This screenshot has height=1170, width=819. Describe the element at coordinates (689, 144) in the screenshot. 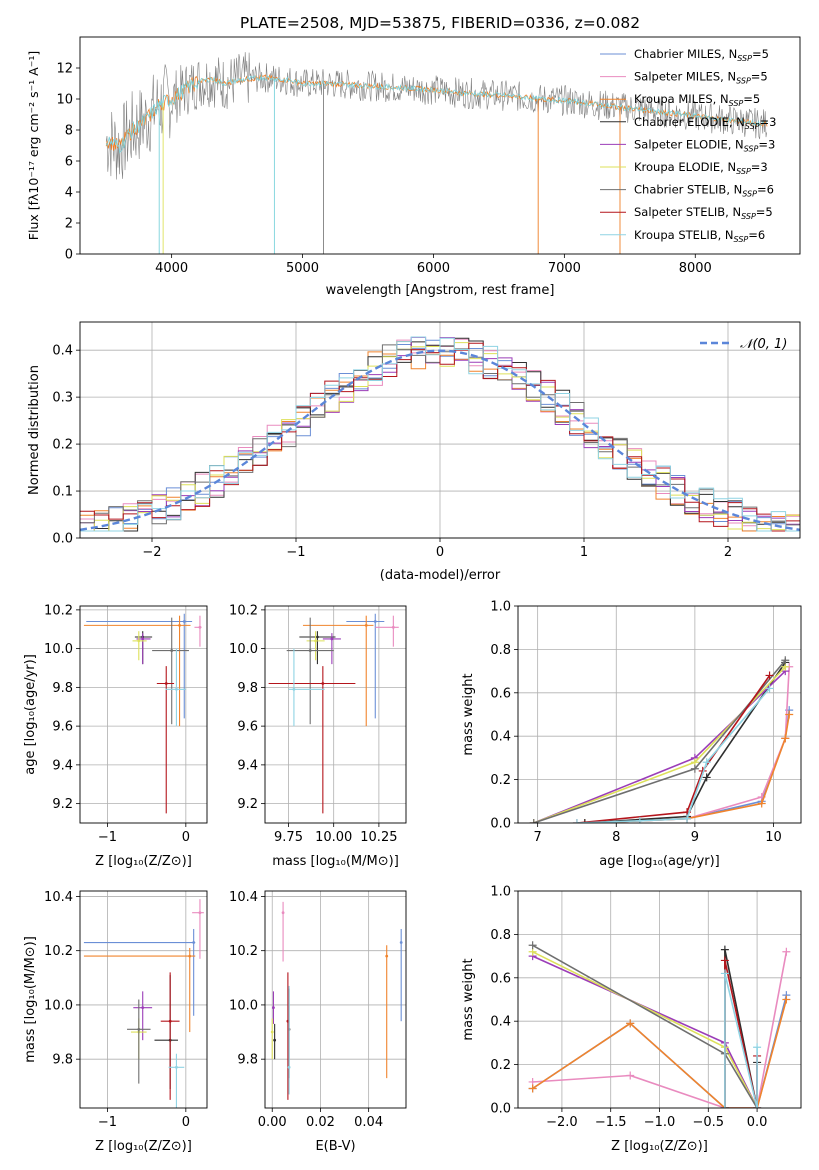

I see `legend-label-text: Salpeter ELODIE, N` at that location.